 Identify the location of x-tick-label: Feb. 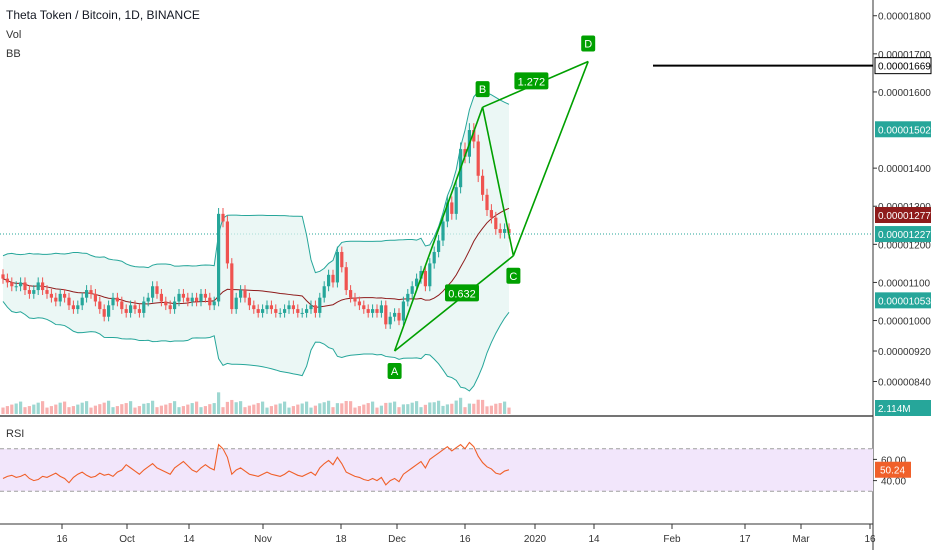
(672, 539).